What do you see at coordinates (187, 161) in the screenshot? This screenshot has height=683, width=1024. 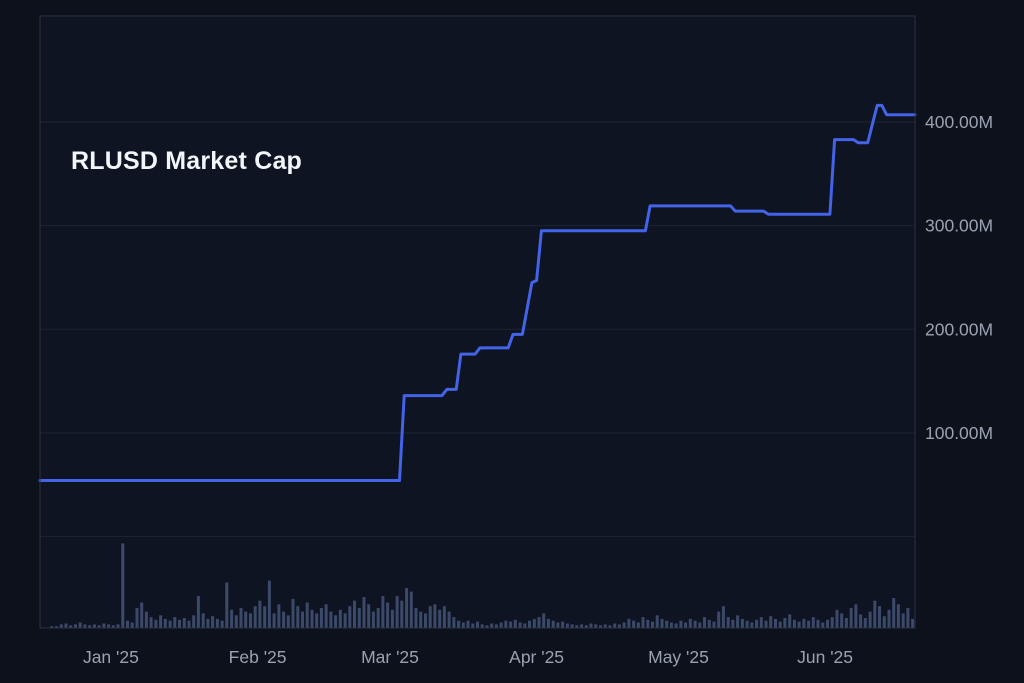 I see `chart-title: RLUSD Market Cap` at bounding box center [187, 161].